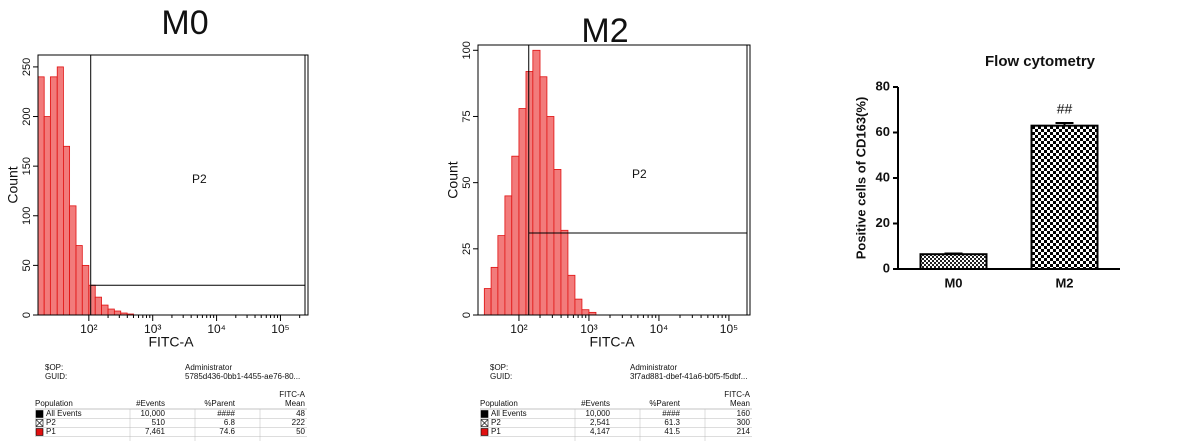 The width and height of the screenshot is (1179, 446). I want to click on y-tick-label: 40, so click(883, 176).